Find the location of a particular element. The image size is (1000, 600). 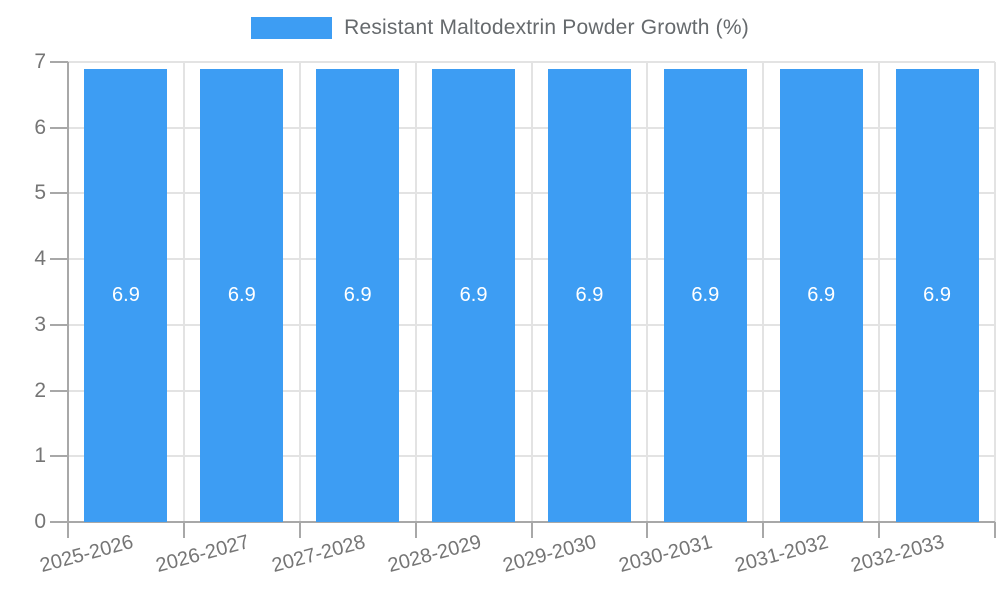

y-axis-tick-label: 3 is located at coordinates (40, 324).